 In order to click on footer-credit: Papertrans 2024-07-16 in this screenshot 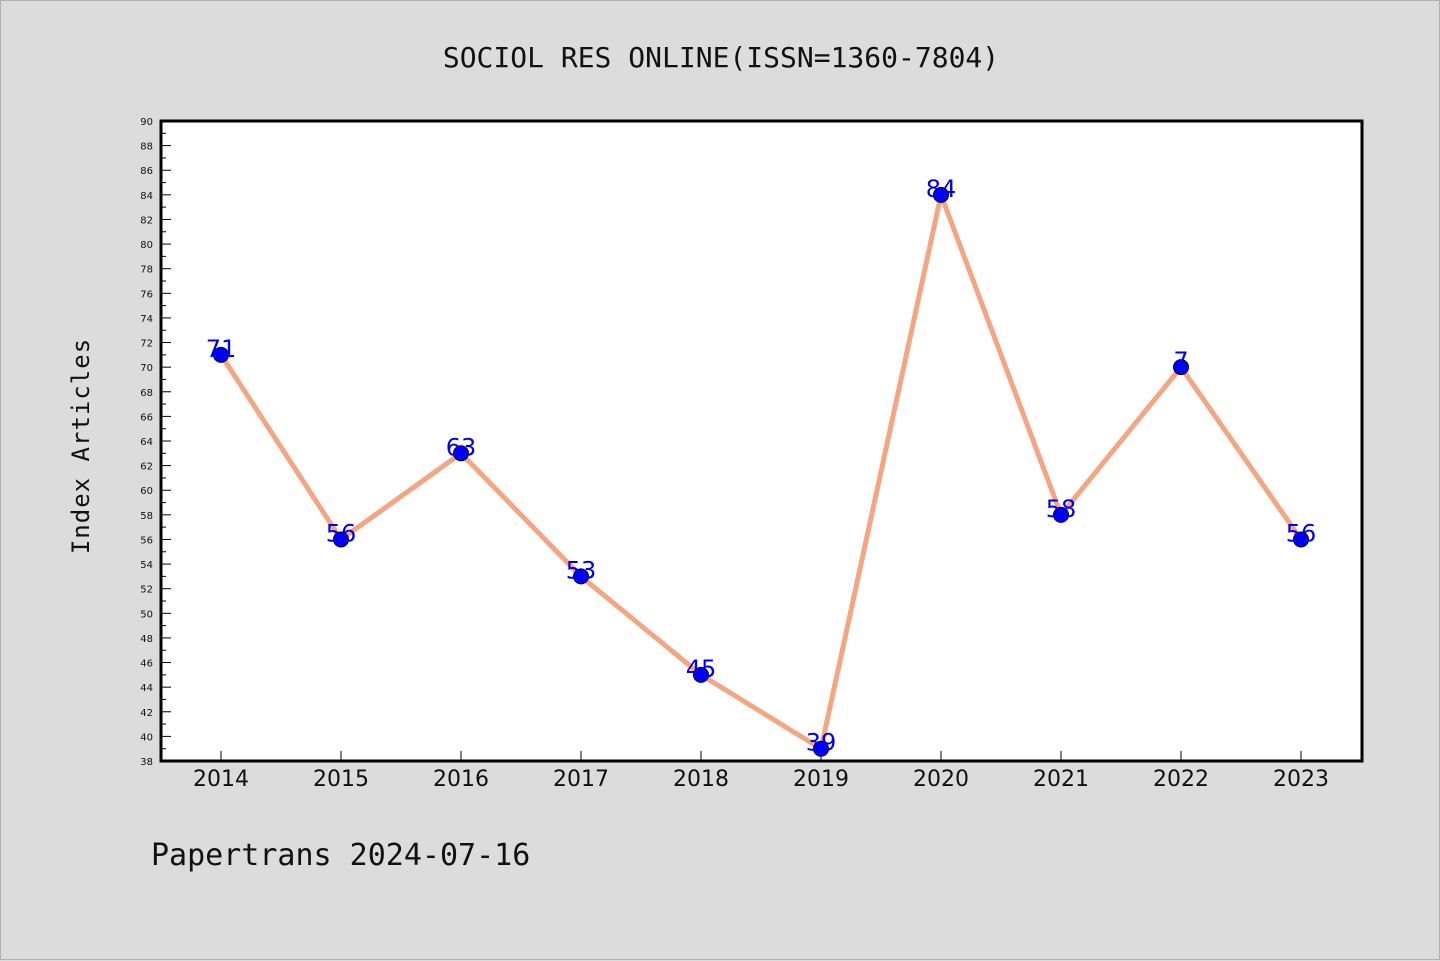, I will do `click(340, 855)`.